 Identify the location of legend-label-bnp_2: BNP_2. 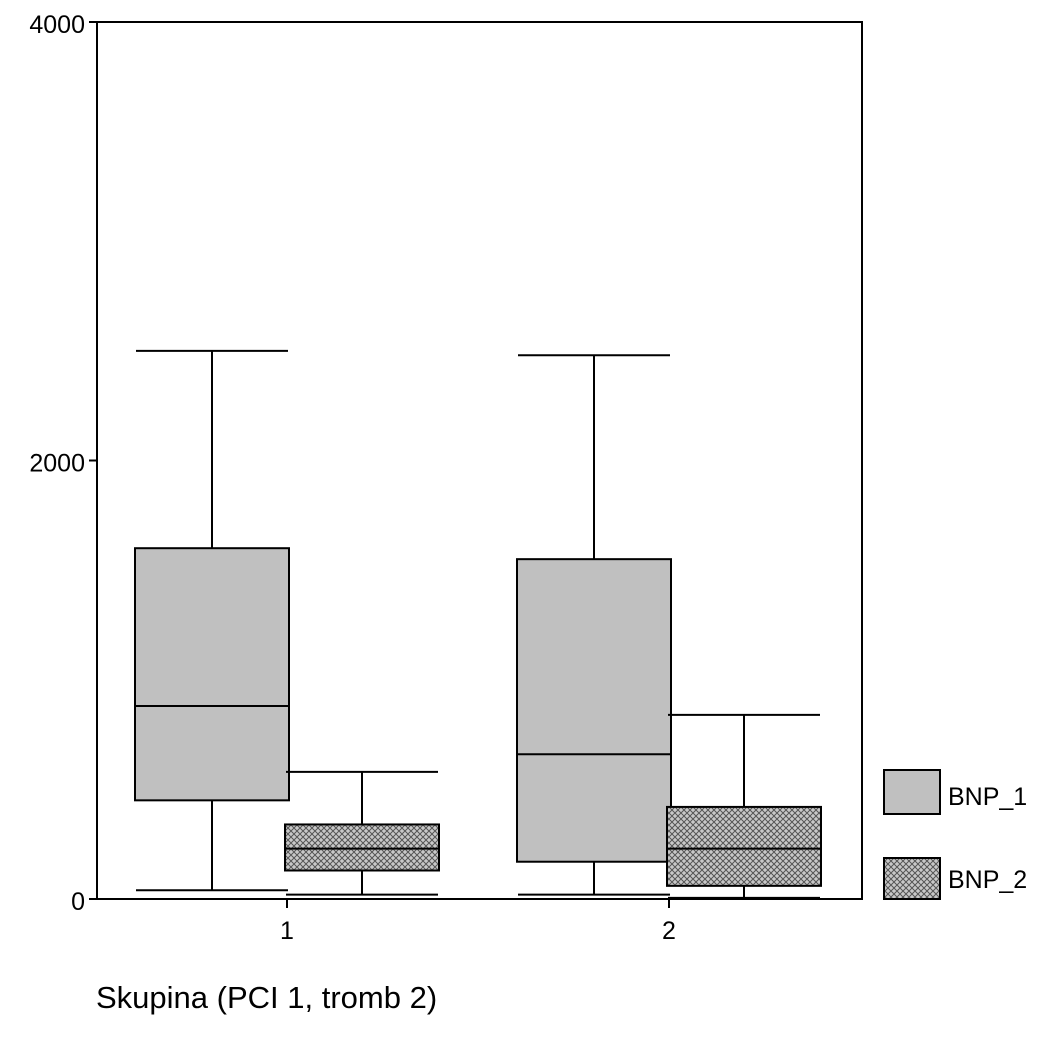
(987, 880).